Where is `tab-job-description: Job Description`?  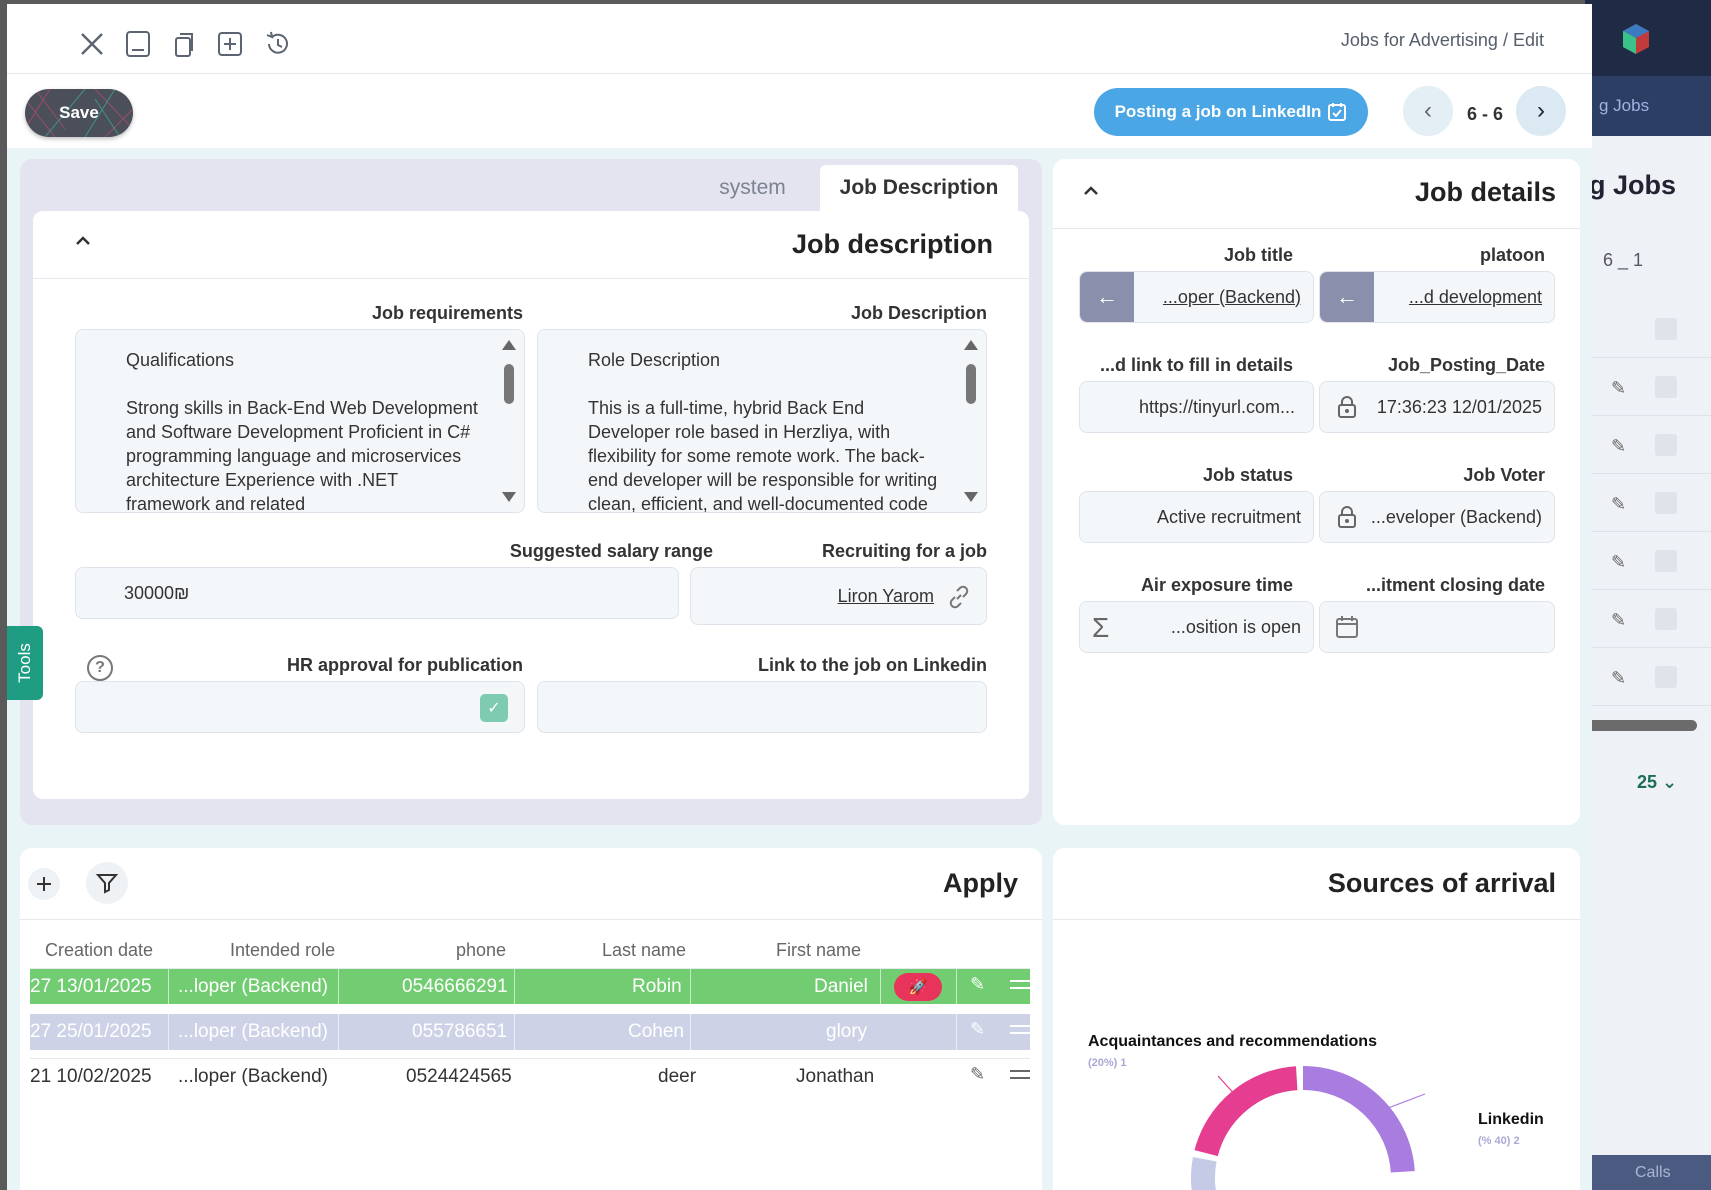
tab-job-description: Job Description is located at coordinates (919, 188).